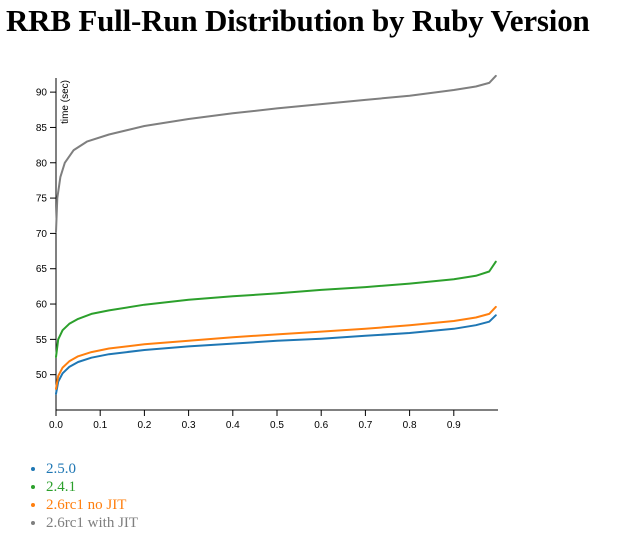 The height and width of the screenshot is (537, 621). What do you see at coordinates (365, 425) in the screenshot?
I see `x-tick-label: 0.7` at bounding box center [365, 425].